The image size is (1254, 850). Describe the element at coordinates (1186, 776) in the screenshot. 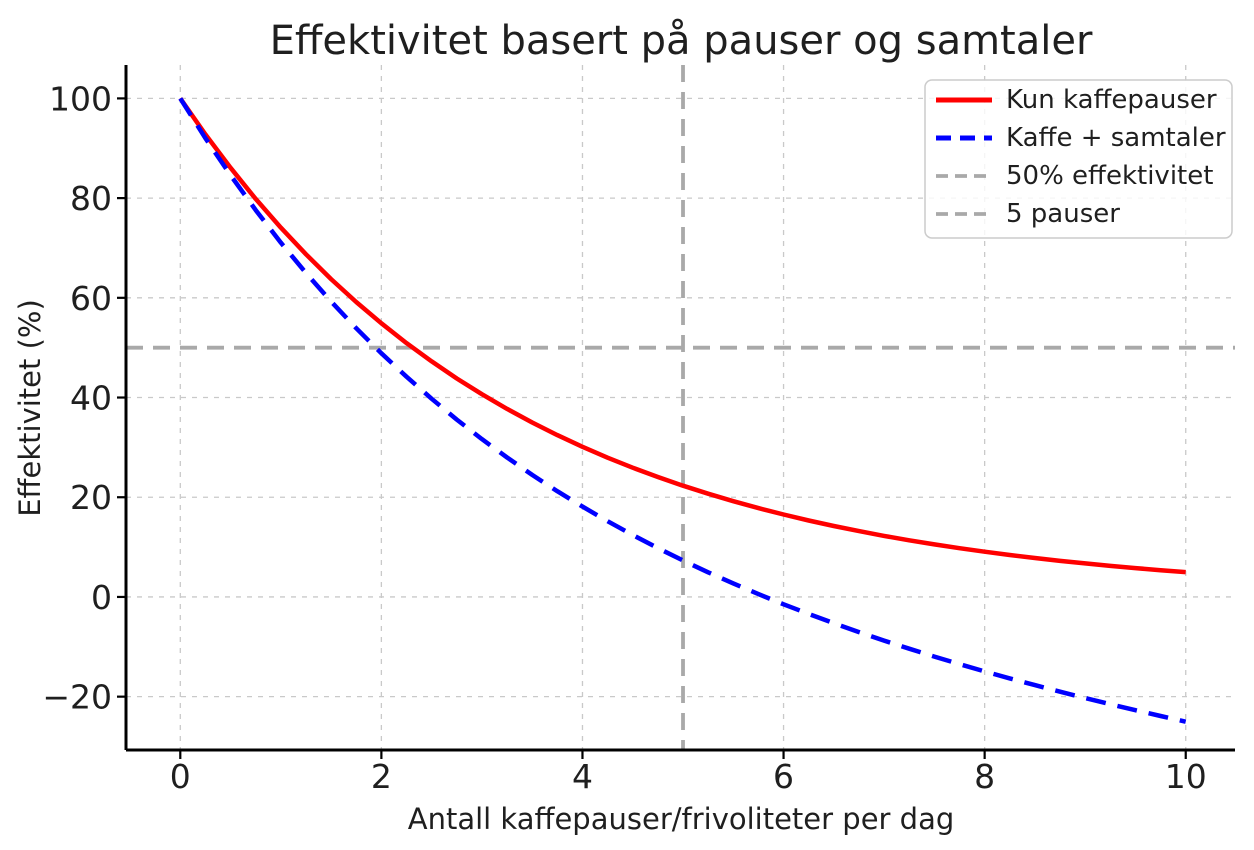

I see `x-tick-label: 10` at that location.